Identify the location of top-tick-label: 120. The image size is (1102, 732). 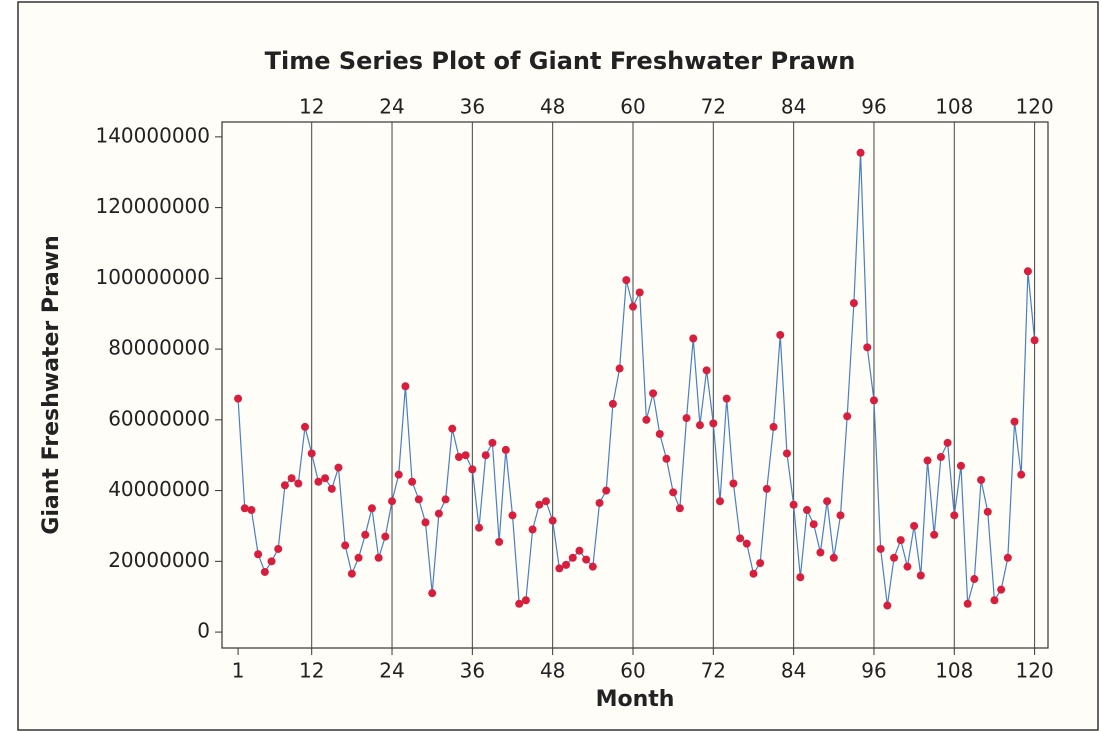
(1035, 107).